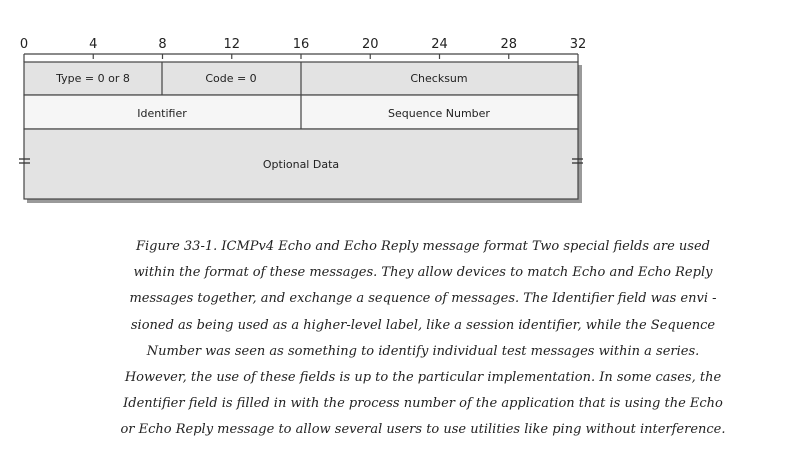  I want to click on field-type: Type = 0 or 8, so click(92, 78).